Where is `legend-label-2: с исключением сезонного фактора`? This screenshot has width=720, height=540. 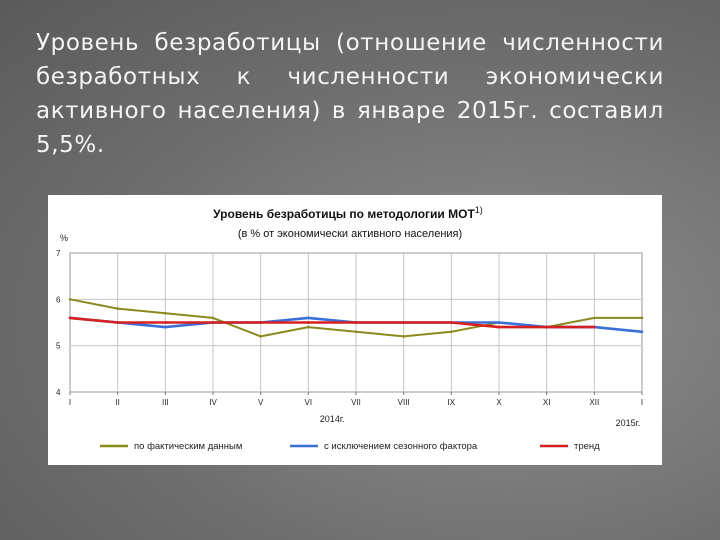 legend-label-2: с исключением сезонного фактора is located at coordinates (401, 446).